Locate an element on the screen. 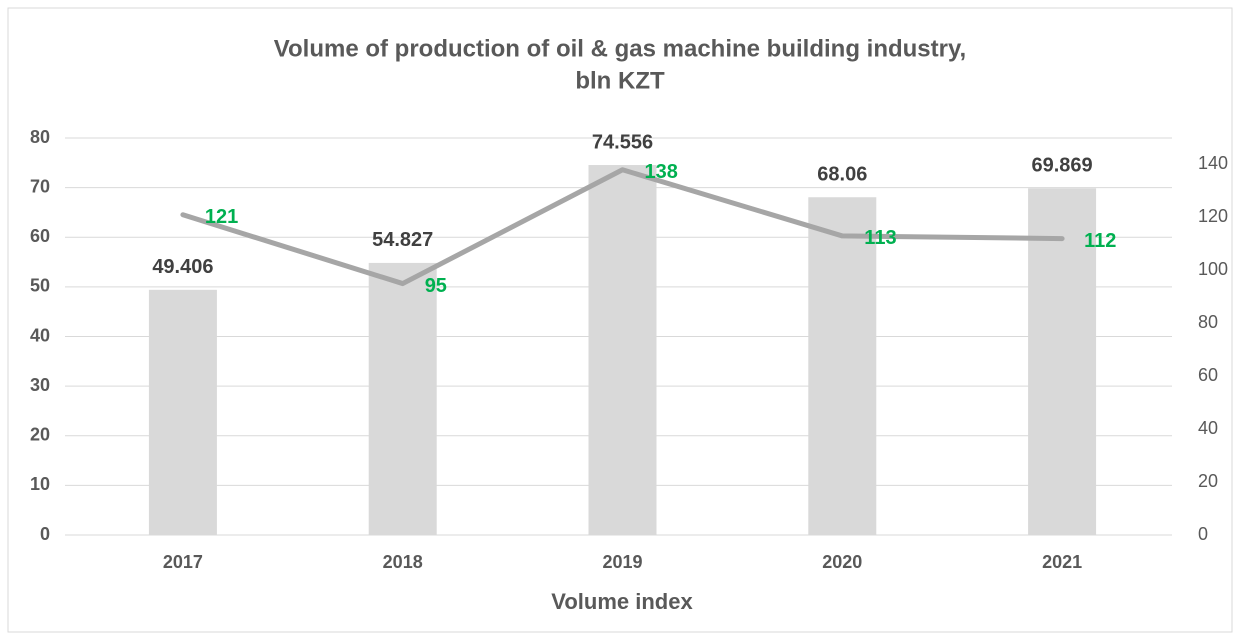 This screenshot has width=1240, height=640. x-tick-label: 2019 is located at coordinates (622, 562).